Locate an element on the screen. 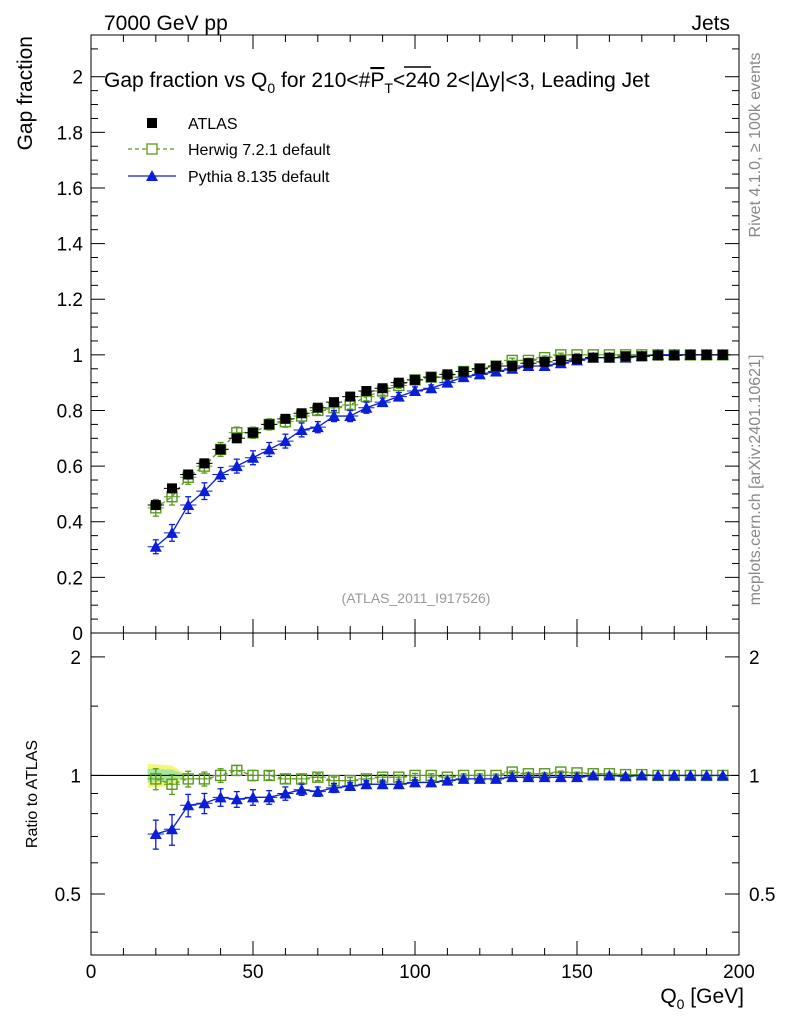  legend-pythia-label: Pythia 8.135 default is located at coordinates (259, 177).